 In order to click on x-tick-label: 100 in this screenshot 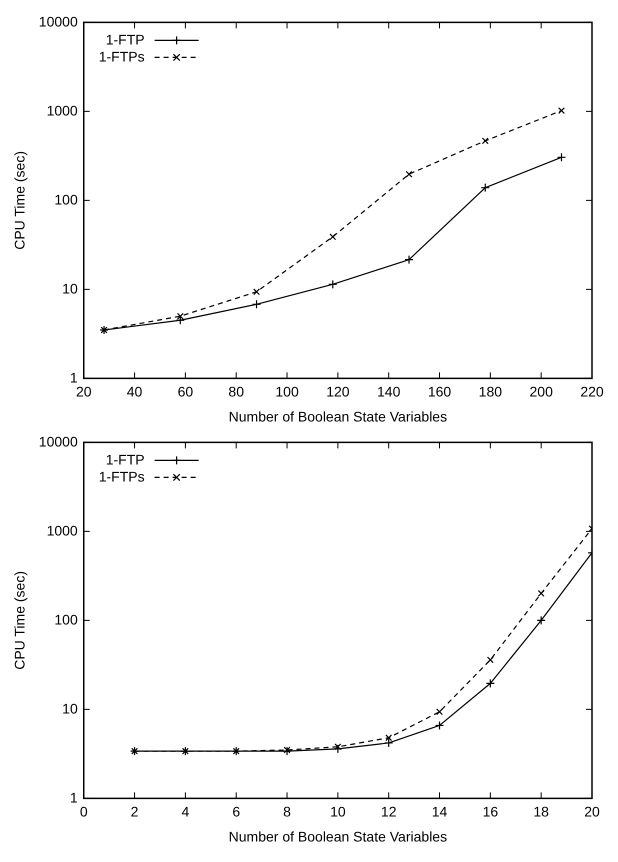, I will do `click(287, 392)`.